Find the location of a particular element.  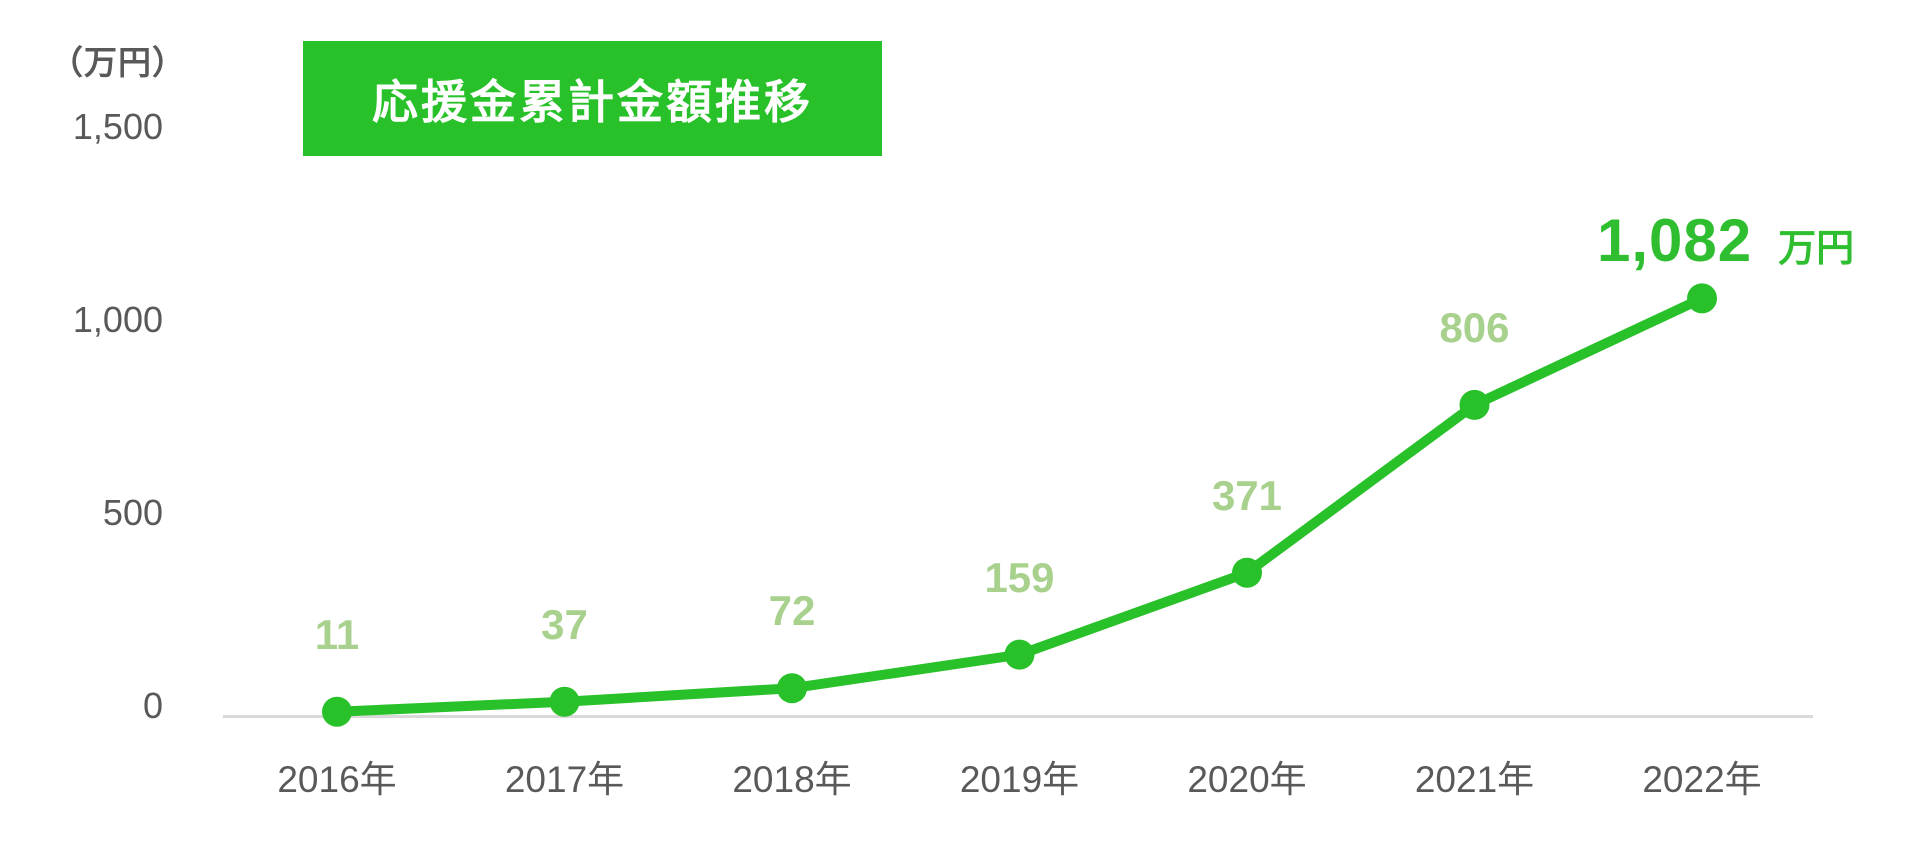

data-point-label: 371 is located at coordinates (1247, 495).